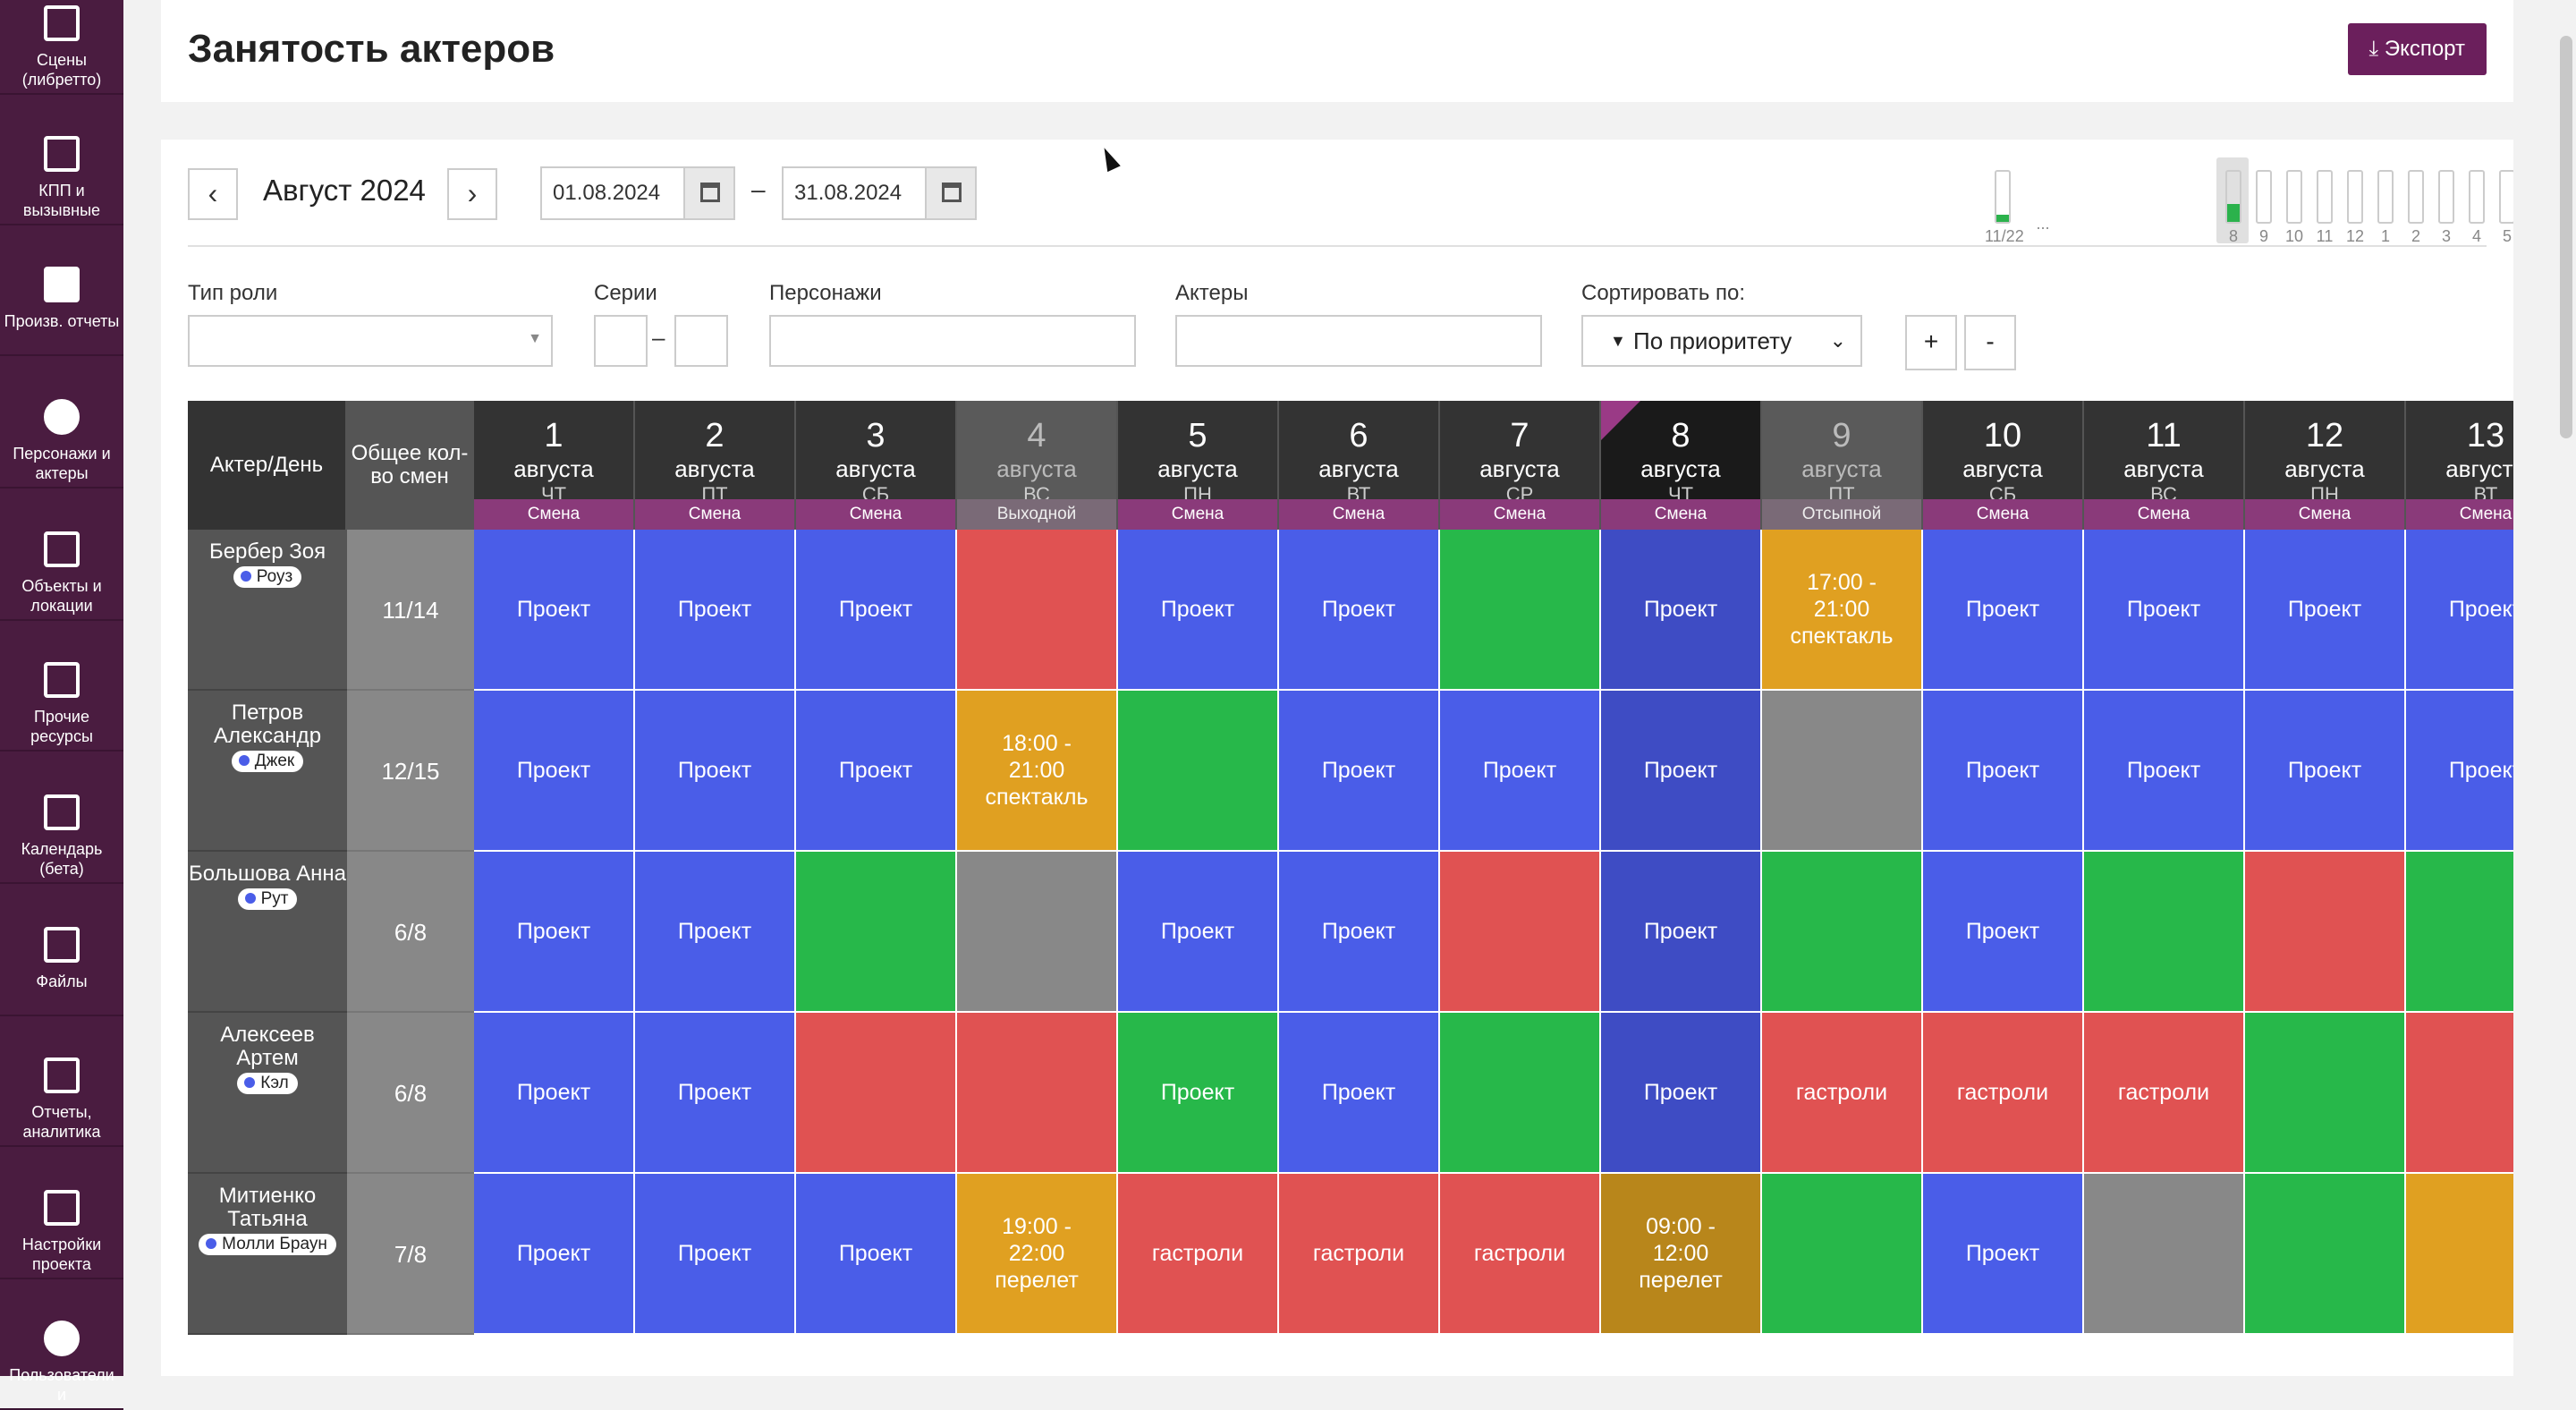 This screenshot has height=1410, width=2576. I want to click on actor-cell: Петров Александр Джек, so click(267, 772).